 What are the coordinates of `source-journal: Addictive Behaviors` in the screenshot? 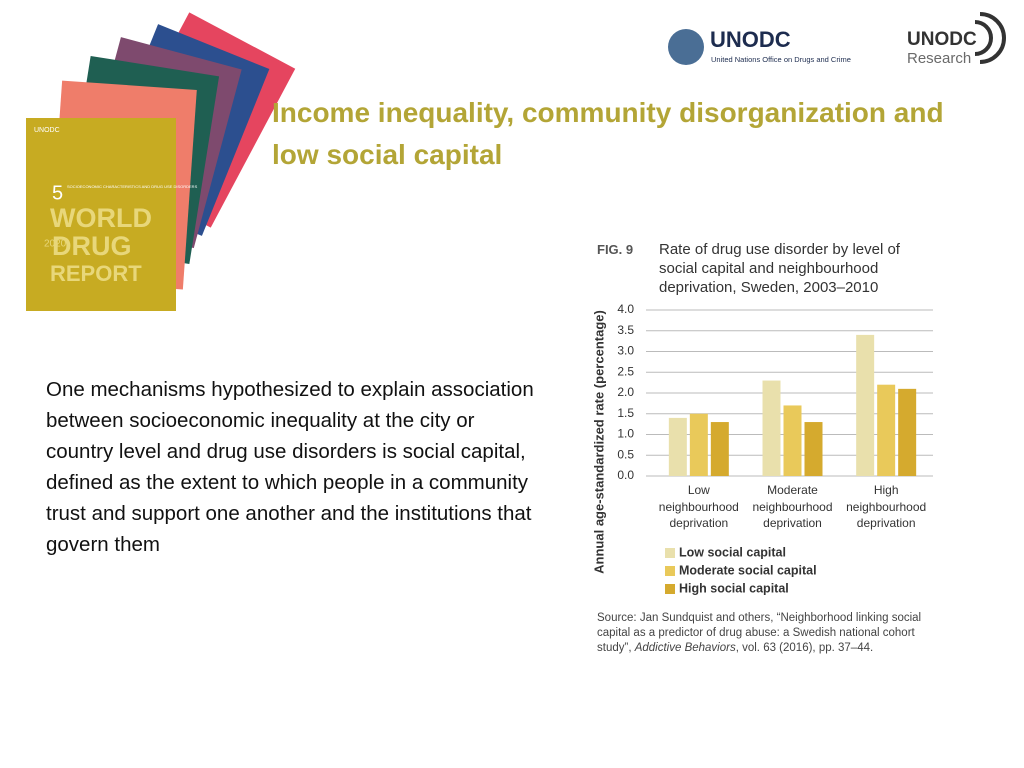 It's located at (685, 648).